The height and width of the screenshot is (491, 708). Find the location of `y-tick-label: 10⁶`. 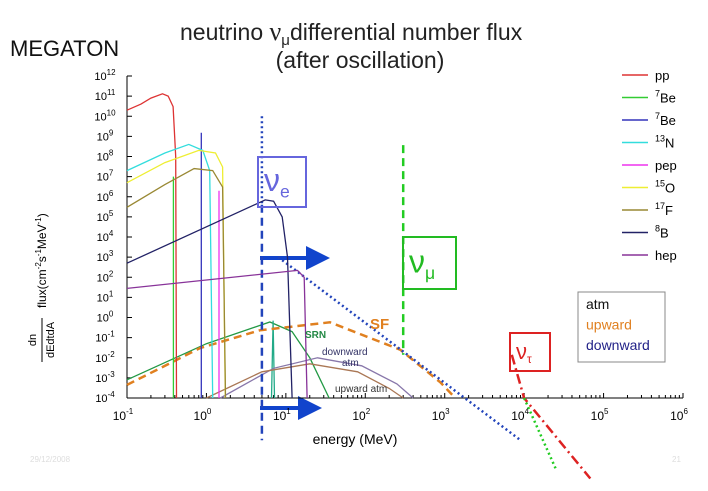

y-tick-label: 10⁶ is located at coordinates (105, 196).